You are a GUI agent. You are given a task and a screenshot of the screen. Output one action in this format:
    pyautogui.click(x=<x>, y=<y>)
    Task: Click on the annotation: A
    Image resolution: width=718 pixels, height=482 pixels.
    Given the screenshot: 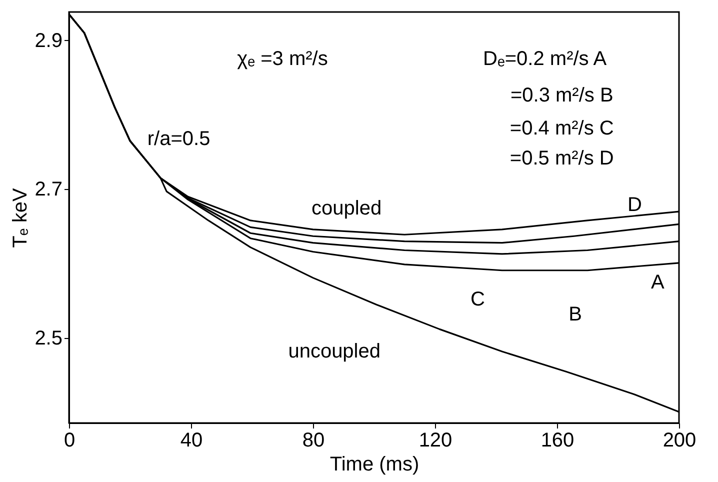 What is the action you would take?
    pyautogui.click(x=657, y=282)
    